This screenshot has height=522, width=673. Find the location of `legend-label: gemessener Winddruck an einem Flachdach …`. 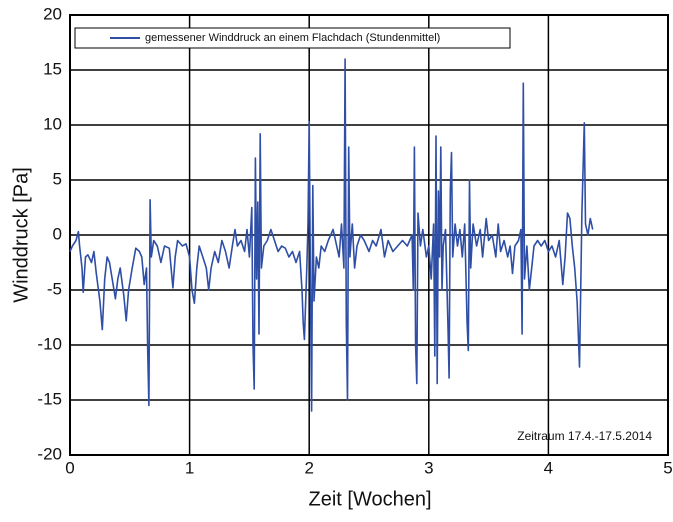

legend-label: gemessener Winddruck an einem Flachdach … is located at coordinates (292, 38).